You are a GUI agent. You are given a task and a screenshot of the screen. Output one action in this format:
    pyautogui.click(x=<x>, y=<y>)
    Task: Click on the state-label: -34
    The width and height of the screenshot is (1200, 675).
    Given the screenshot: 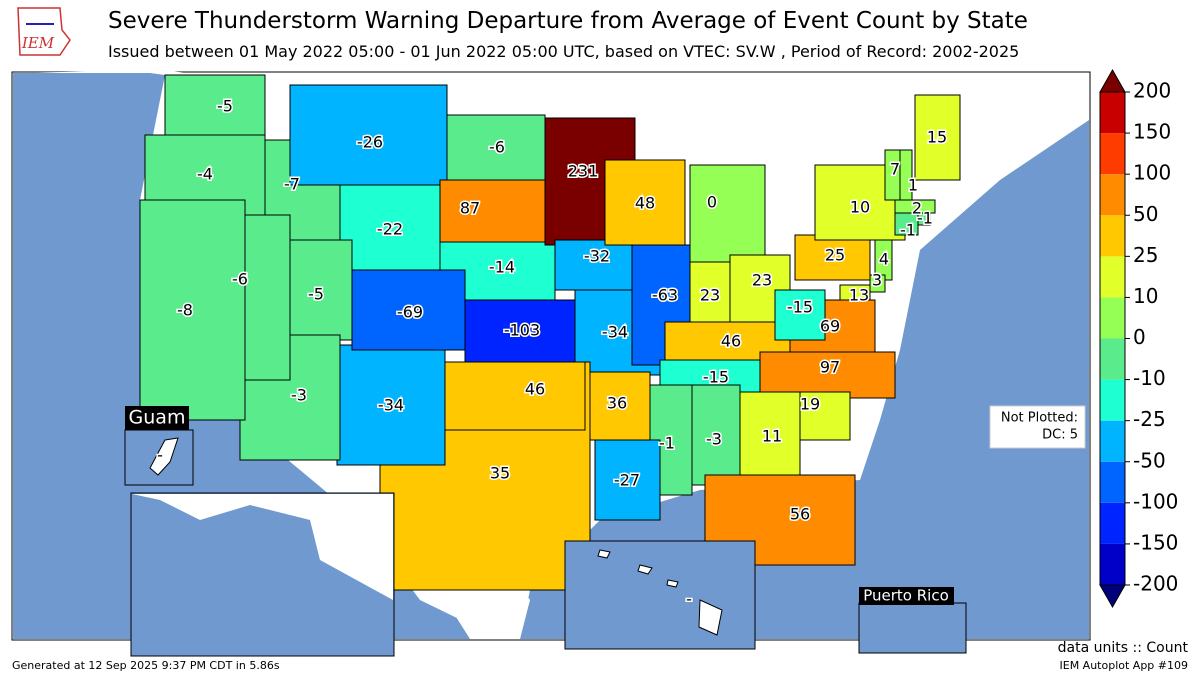 What is the action you would take?
    pyautogui.click(x=391, y=405)
    